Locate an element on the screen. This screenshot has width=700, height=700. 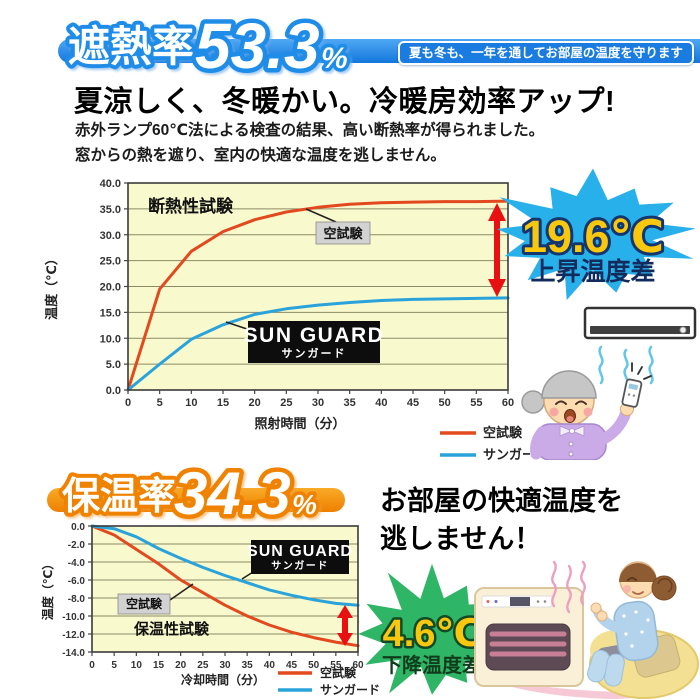
rise-temp-value: 19.6℃ is located at coordinates (593, 236).